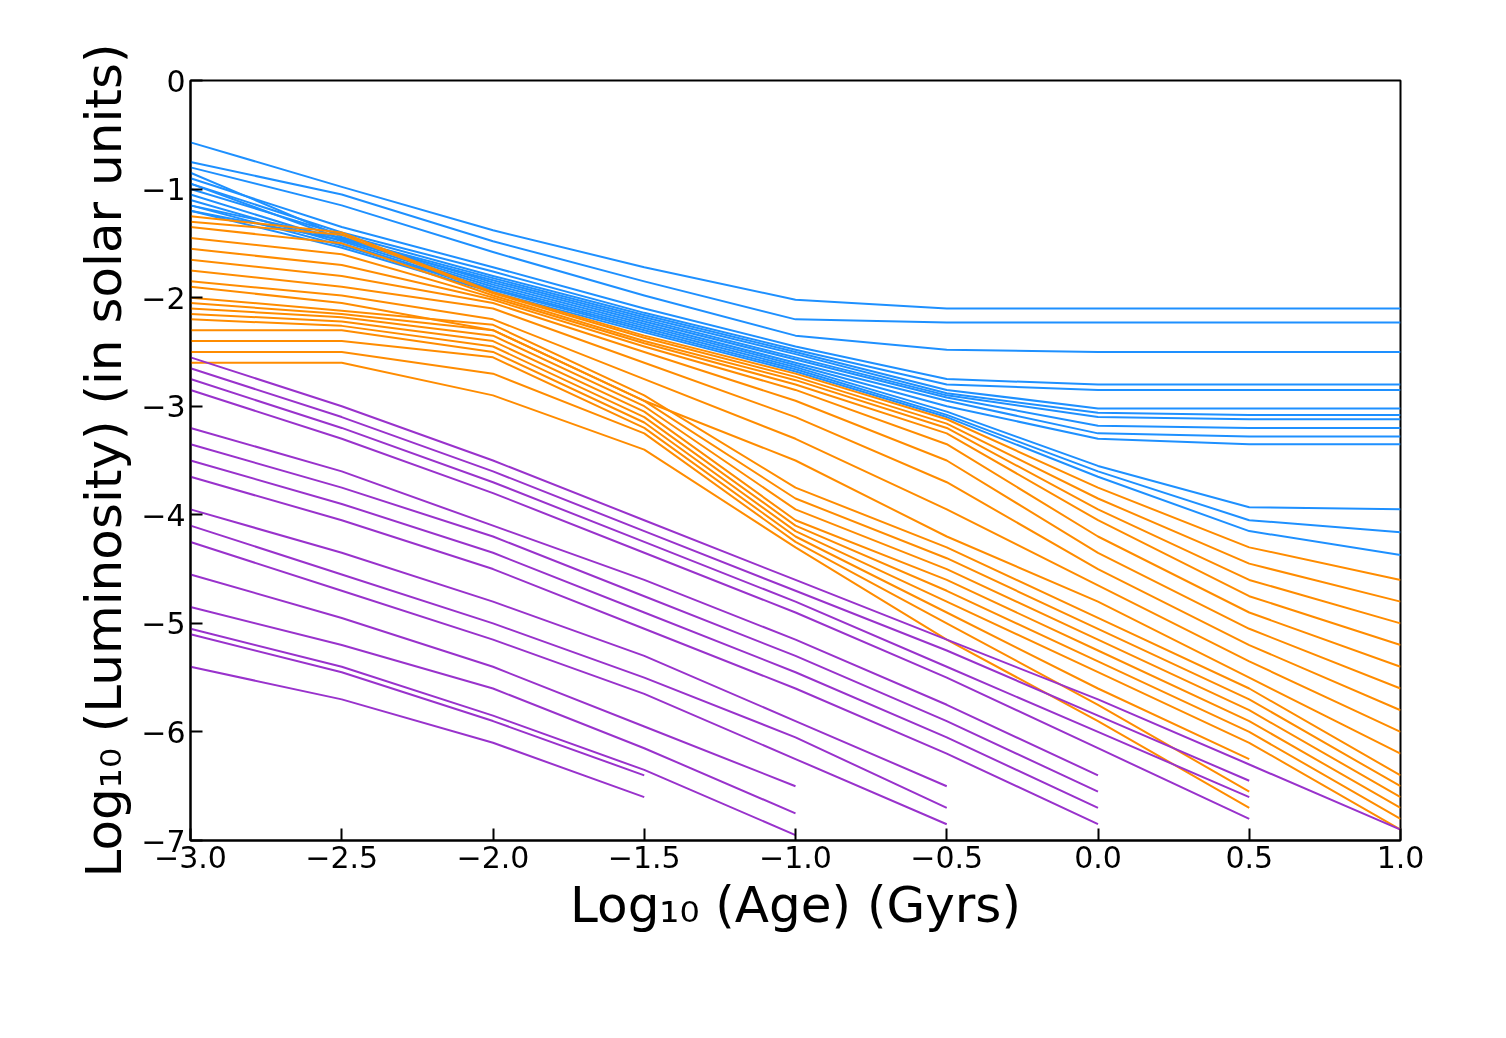 Image resolution: width=1506 pixels, height=1038 pixels. Describe the element at coordinates (947, 857) in the screenshot. I see `x-tick-label: −0.5` at that location.